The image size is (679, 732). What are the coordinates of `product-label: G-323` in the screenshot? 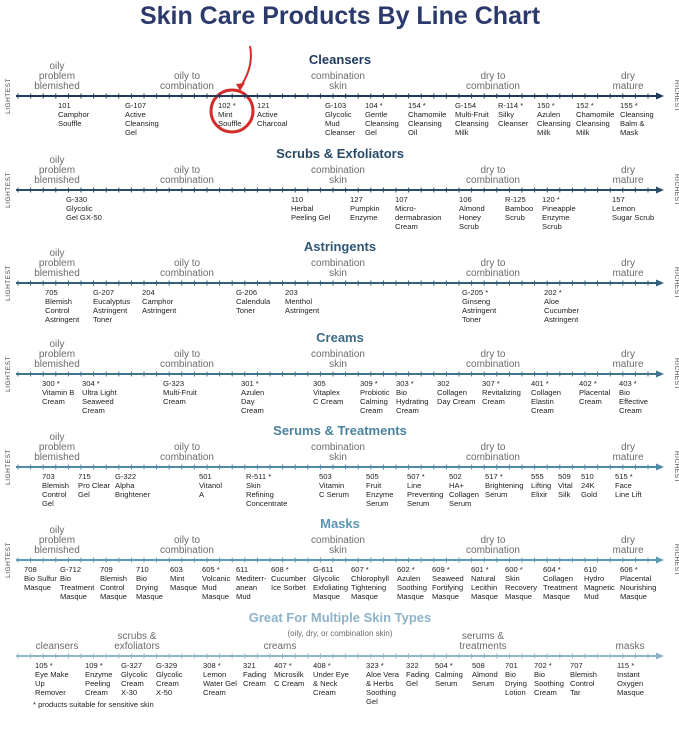 It's located at (173, 383).